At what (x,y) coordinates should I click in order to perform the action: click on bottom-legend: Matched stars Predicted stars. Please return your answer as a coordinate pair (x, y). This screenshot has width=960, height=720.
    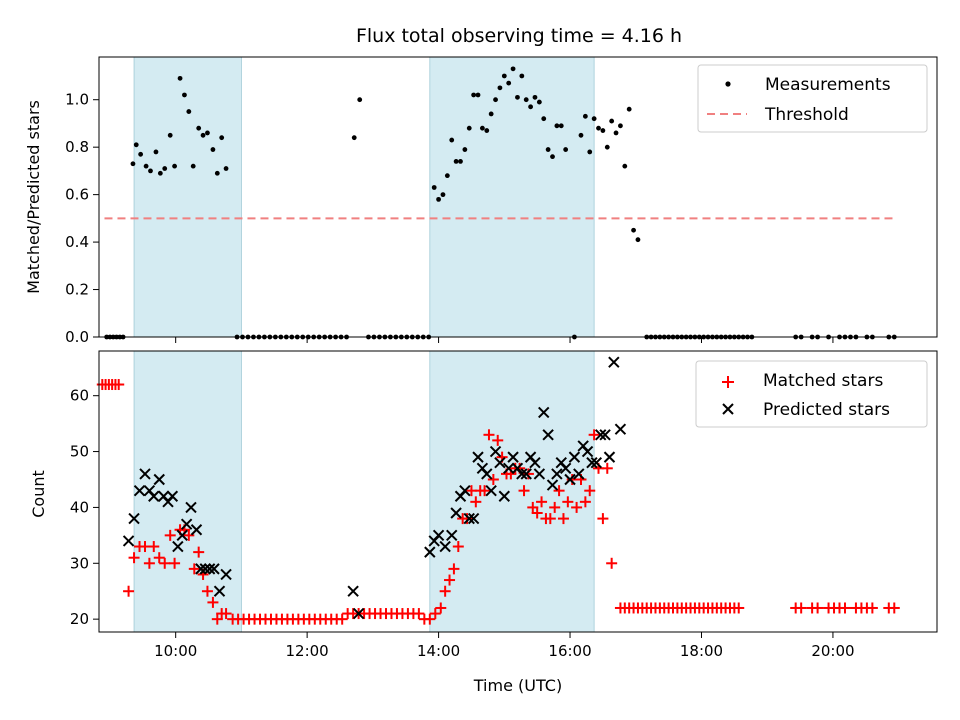
    Looking at the image, I should click on (811, 394).